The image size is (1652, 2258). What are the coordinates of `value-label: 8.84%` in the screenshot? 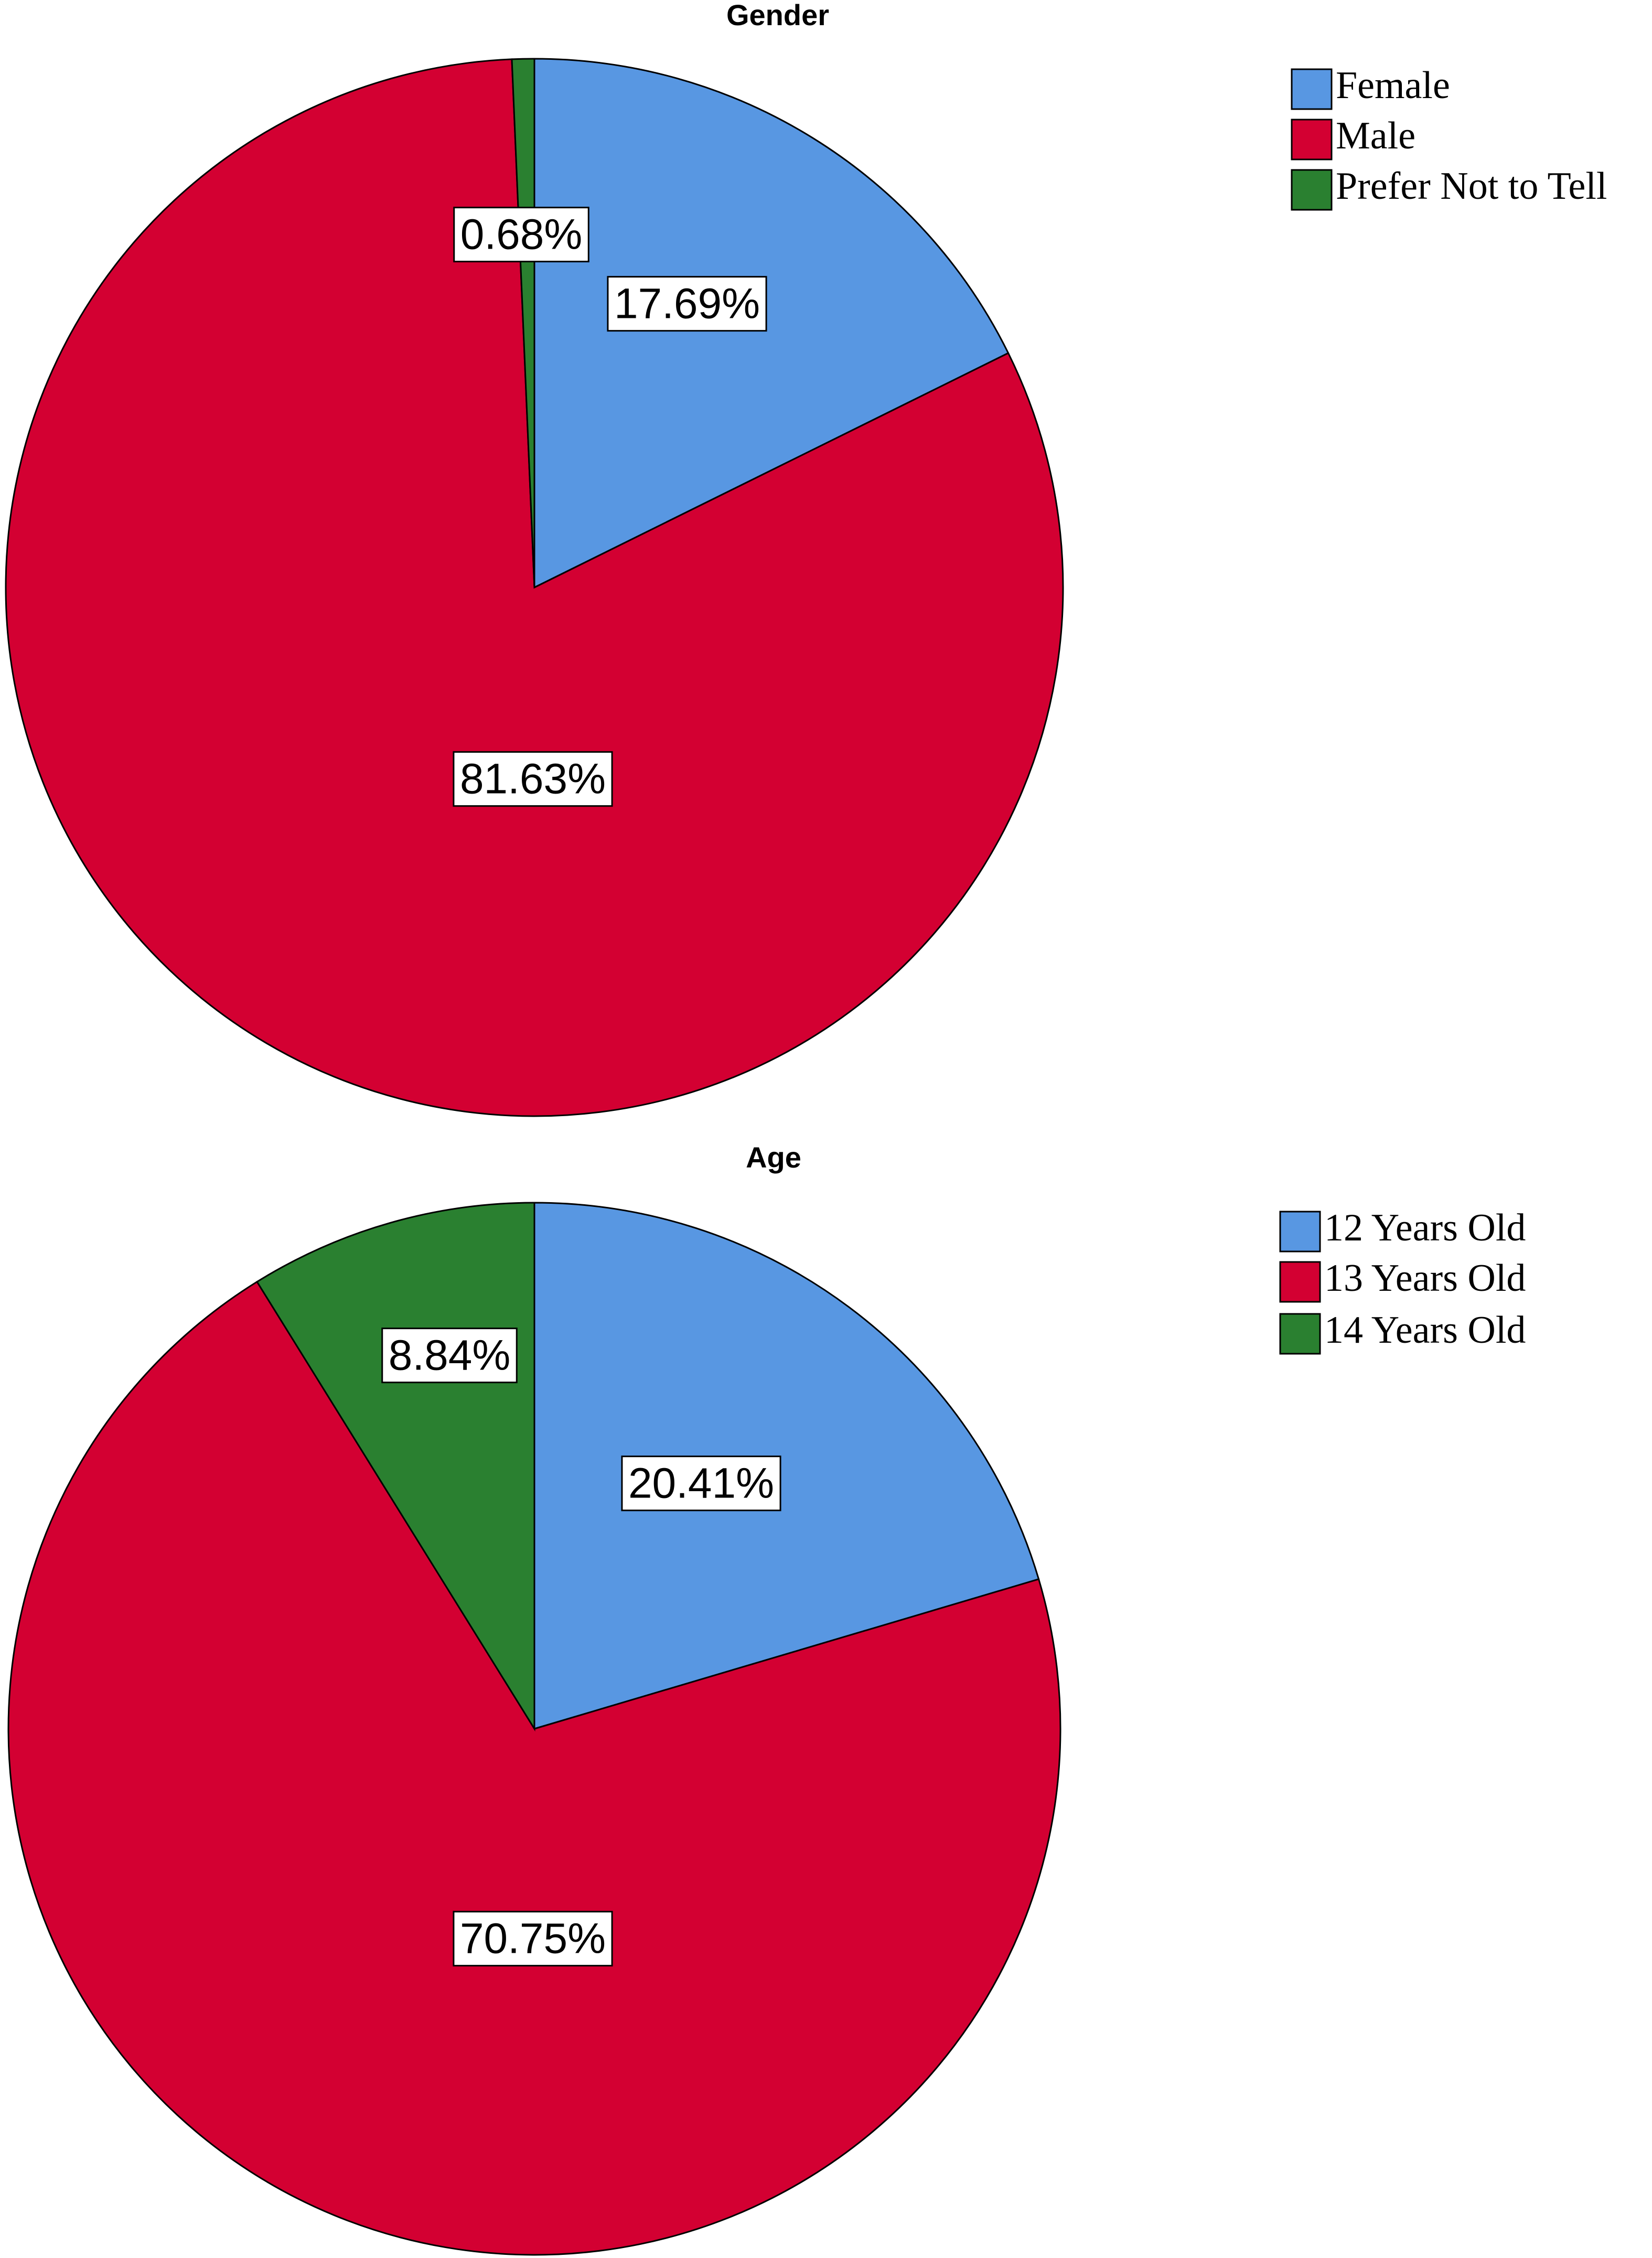 It's located at (450, 1355).